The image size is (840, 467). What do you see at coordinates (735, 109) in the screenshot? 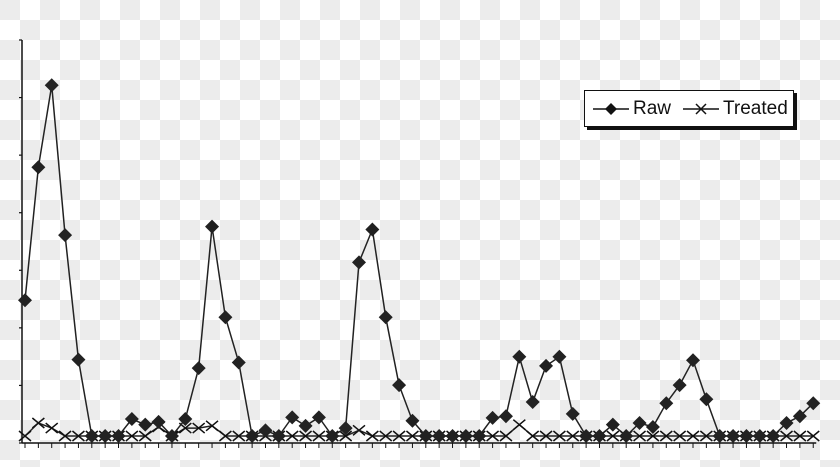
I see `legend-item-treated: Treated` at bounding box center [735, 109].